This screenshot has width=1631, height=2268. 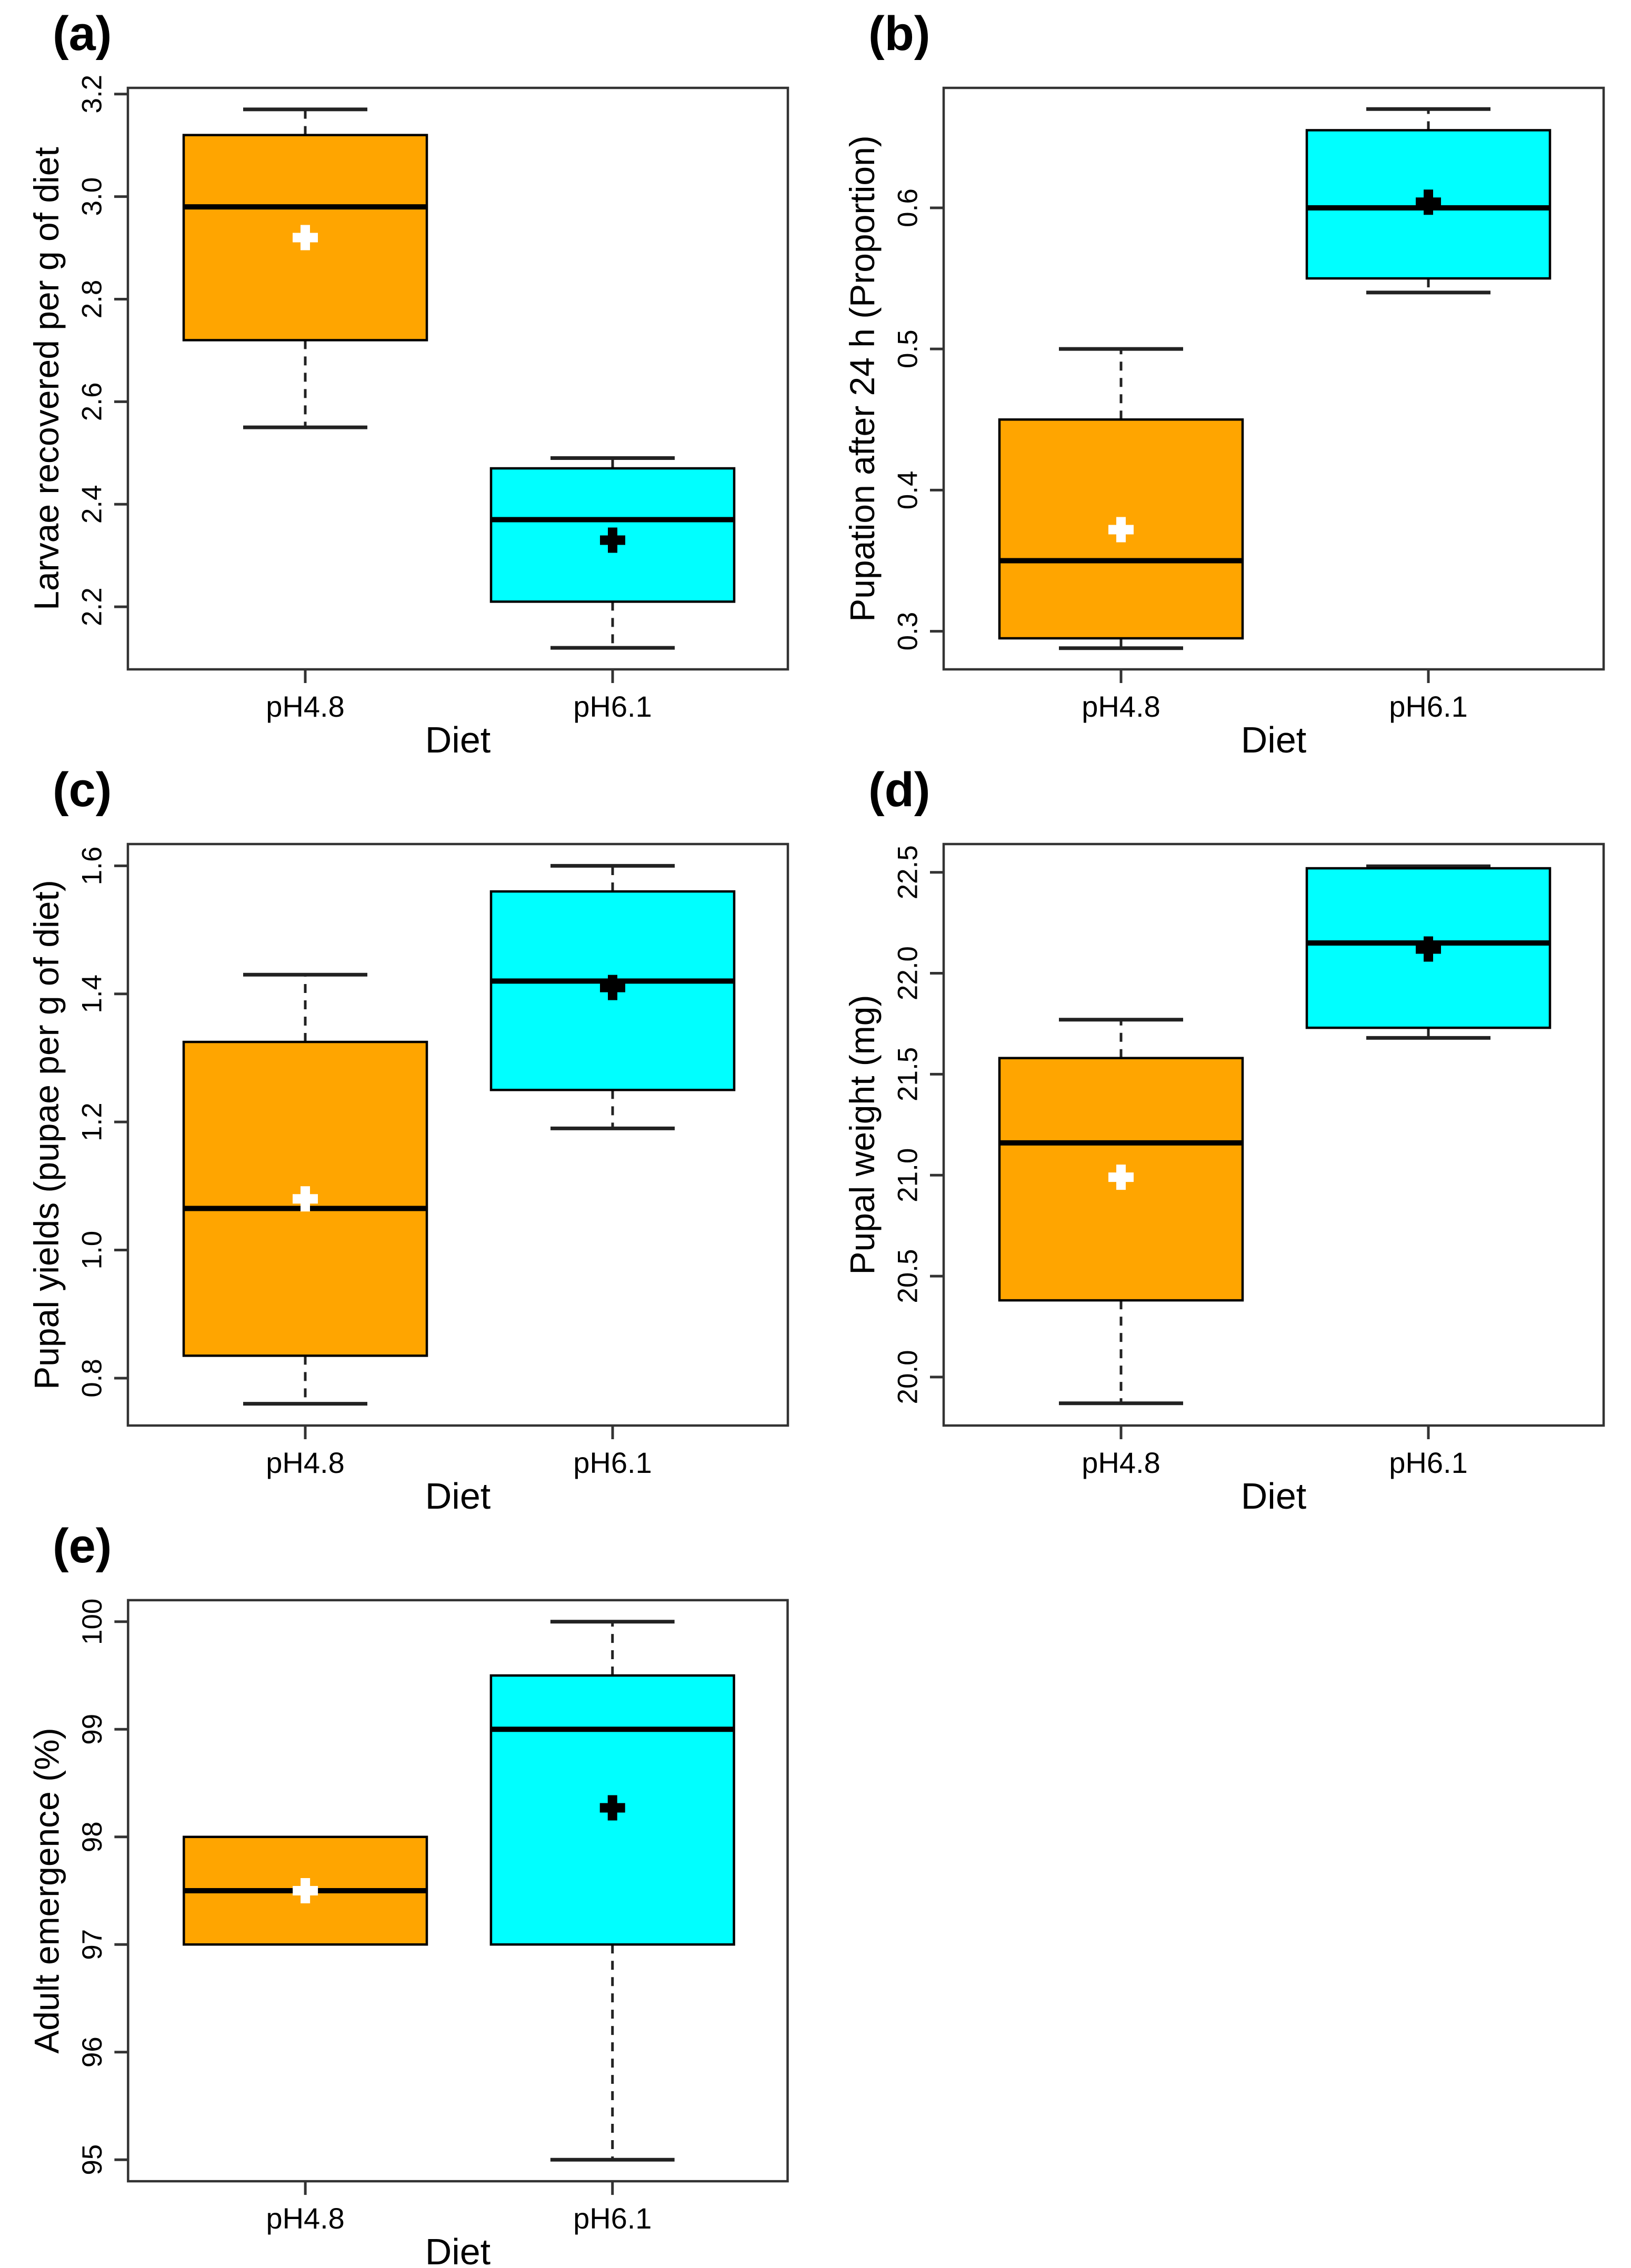 What do you see at coordinates (93, 1121) in the screenshot?
I see `y-tick-label: 1.2` at bounding box center [93, 1121].